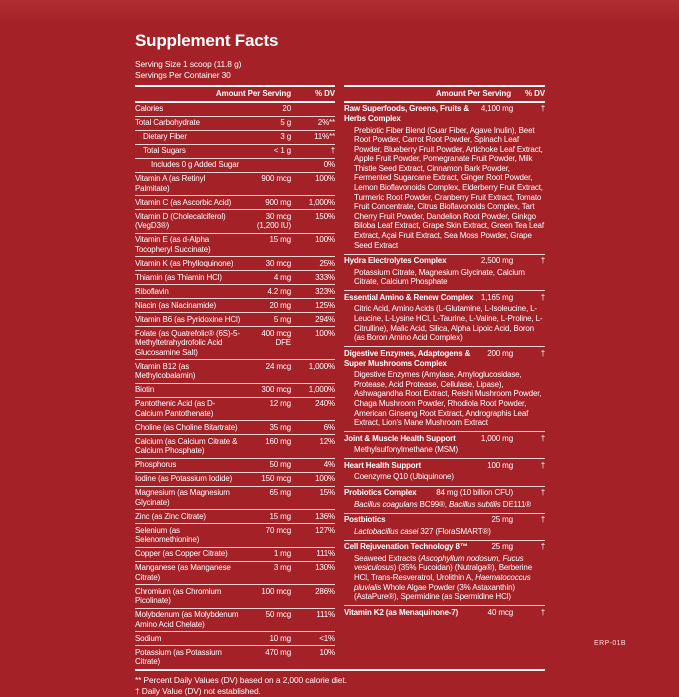 This screenshot has height=697, width=679. What do you see at coordinates (404, 477) in the screenshot?
I see `ingredient-text: Coenzyme Q10 (Ubiquinone)` at bounding box center [404, 477].